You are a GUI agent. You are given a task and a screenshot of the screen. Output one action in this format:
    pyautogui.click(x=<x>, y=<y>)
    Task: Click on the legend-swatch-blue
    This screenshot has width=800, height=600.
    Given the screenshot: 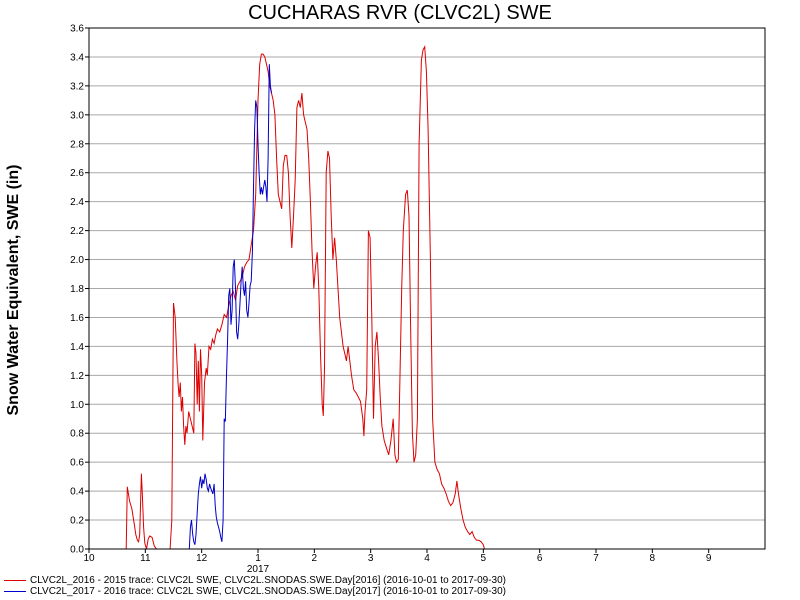 What is the action you would take?
    pyautogui.click(x=15, y=591)
    